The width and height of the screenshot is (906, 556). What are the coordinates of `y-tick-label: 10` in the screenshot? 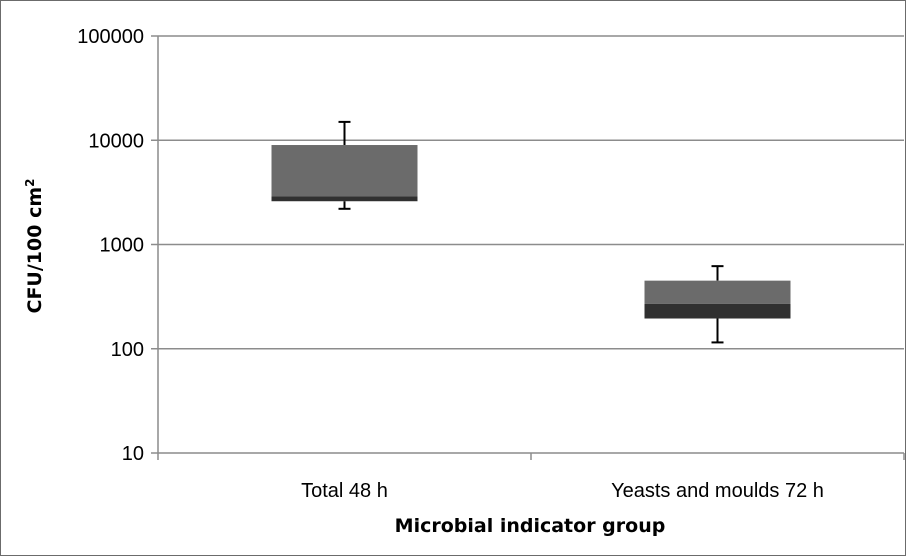 It's located at (133, 454).